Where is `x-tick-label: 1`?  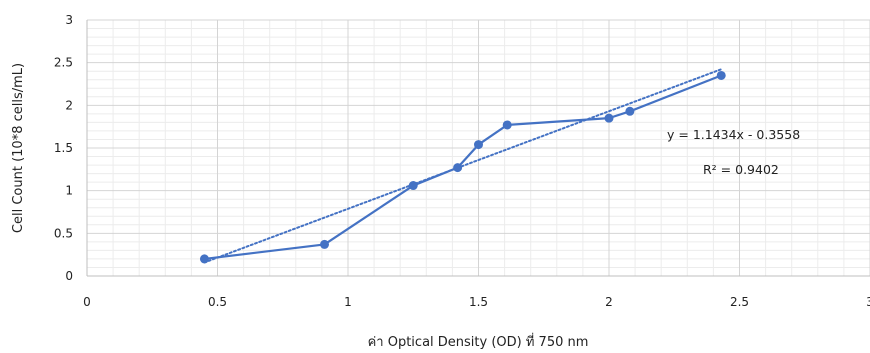 x-tick-label: 1 is located at coordinates (348, 302).